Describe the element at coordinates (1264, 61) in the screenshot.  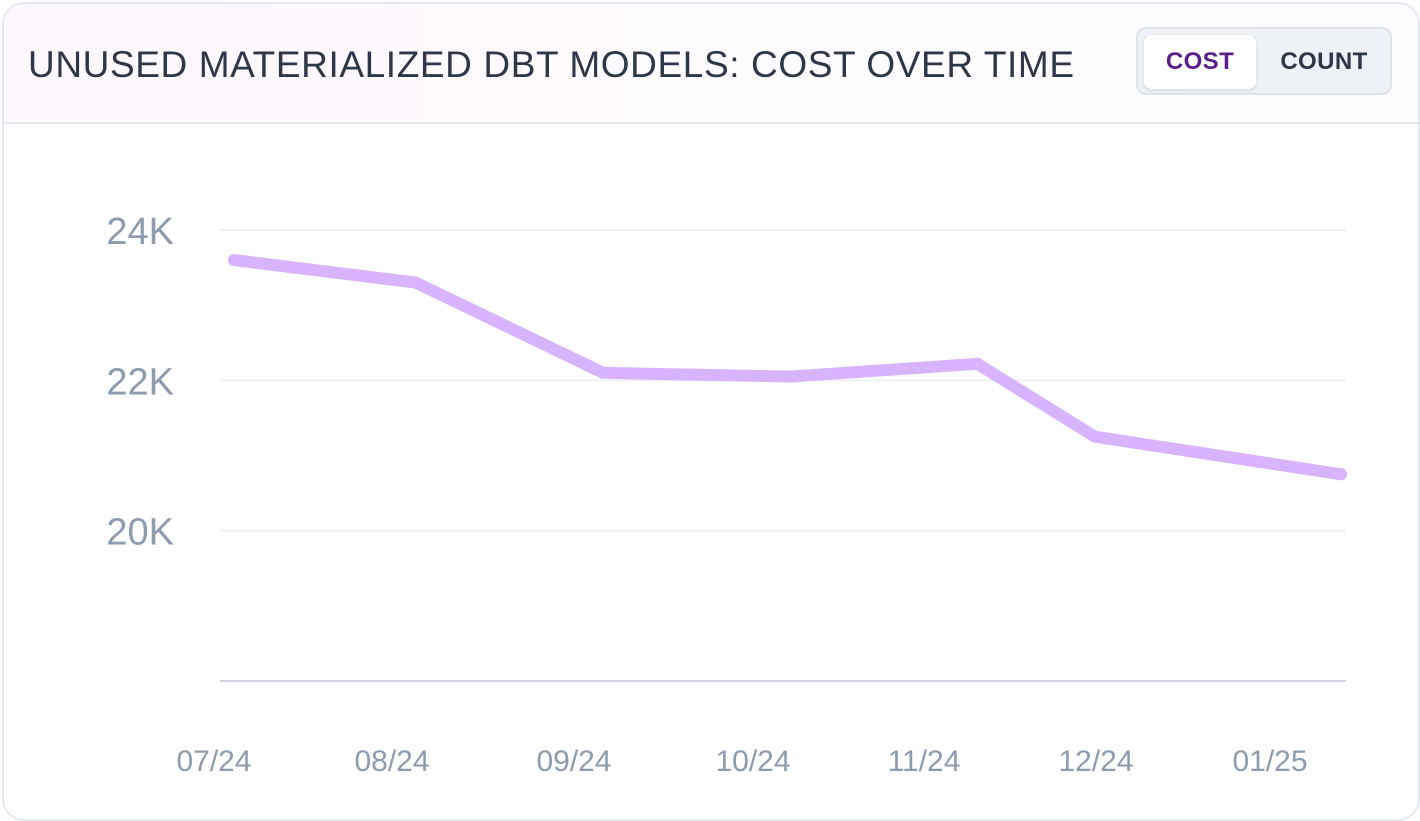
I see `metric-toggle: COST COUNT` at that location.